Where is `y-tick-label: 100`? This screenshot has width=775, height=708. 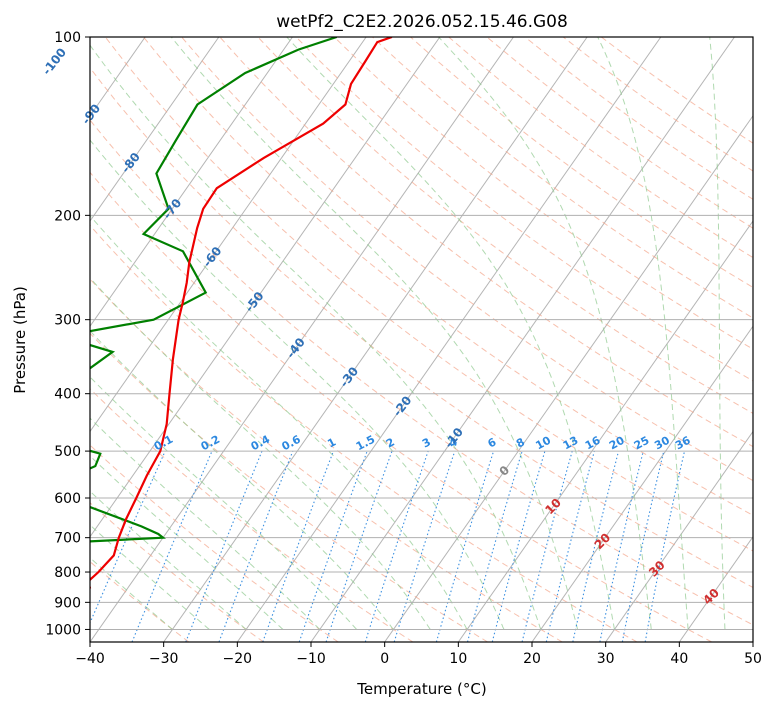 y-tick-label: 100 is located at coordinates (67, 38).